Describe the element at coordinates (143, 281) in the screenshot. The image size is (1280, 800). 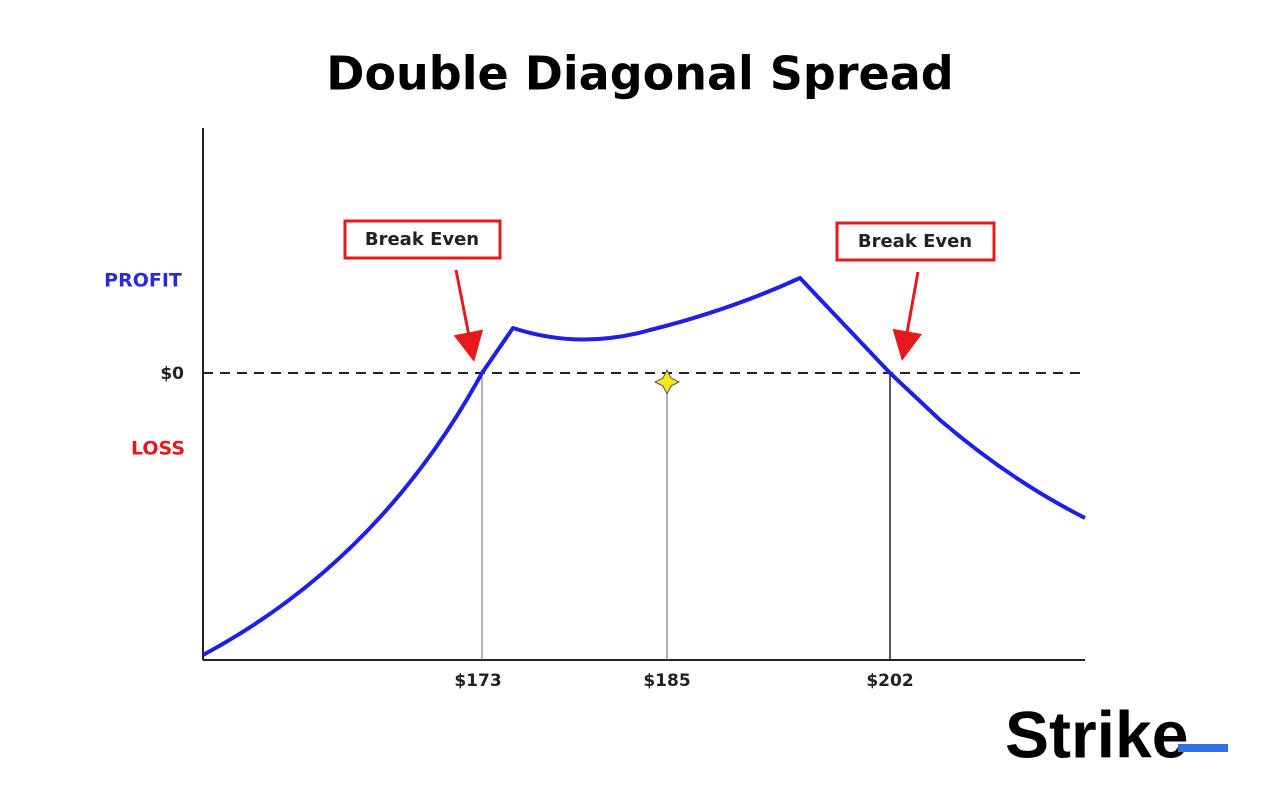
I see `profit-label: PROFIT` at that location.